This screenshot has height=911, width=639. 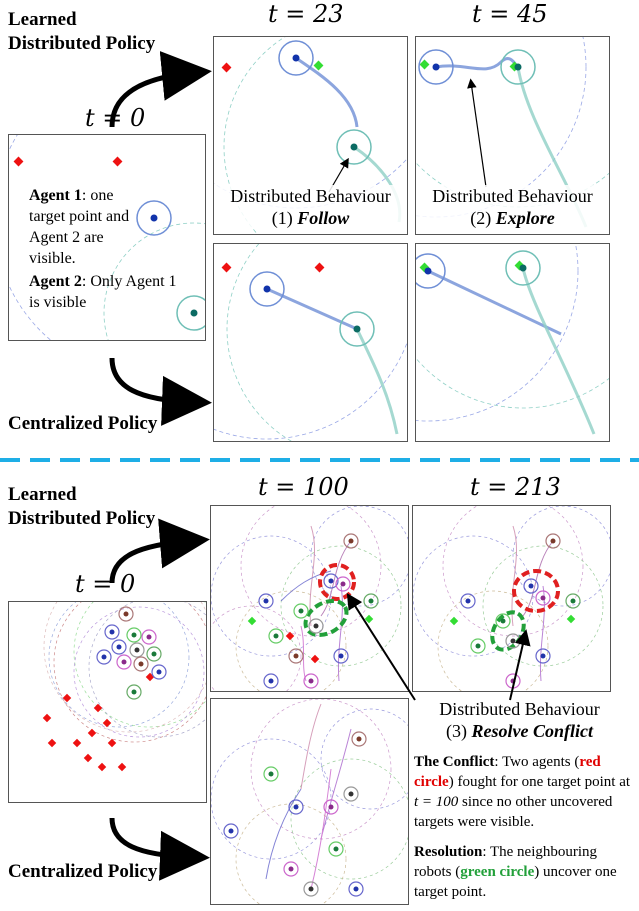 I want to click on bottom-t0-panel, so click(x=107, y=702).